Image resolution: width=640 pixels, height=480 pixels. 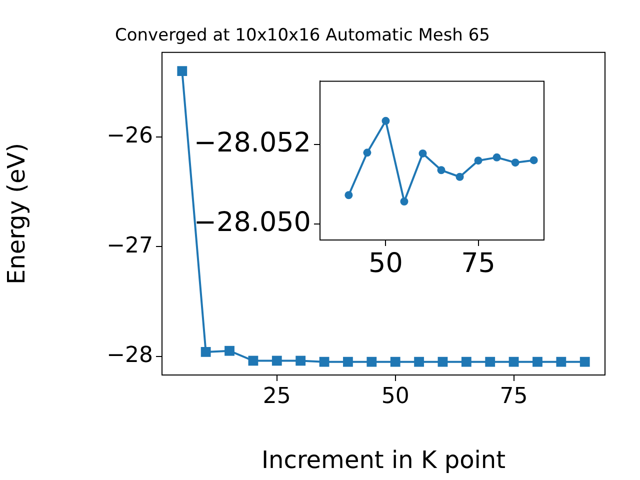 I want to click on x-tick-label: 25, so click(x=276, y=396).